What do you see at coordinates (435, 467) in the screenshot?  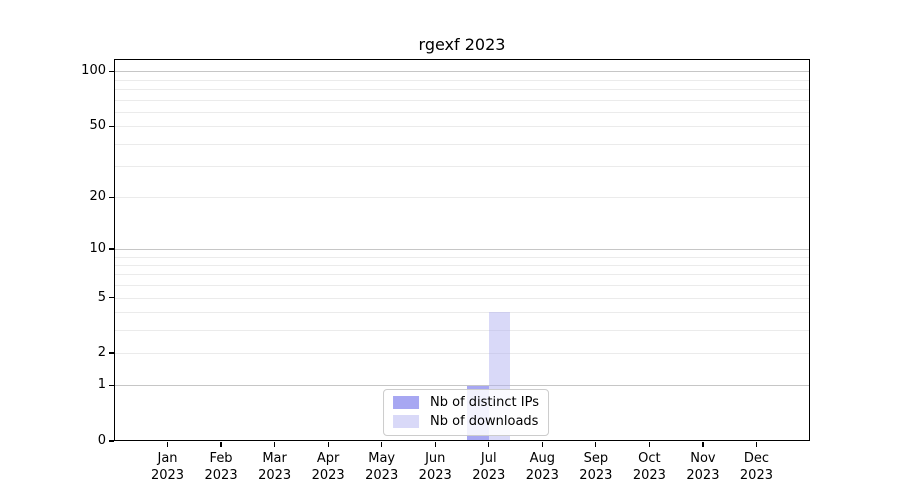 I see `x-tick-label-jun: Jun 2023` at bounding box center [435, 467].